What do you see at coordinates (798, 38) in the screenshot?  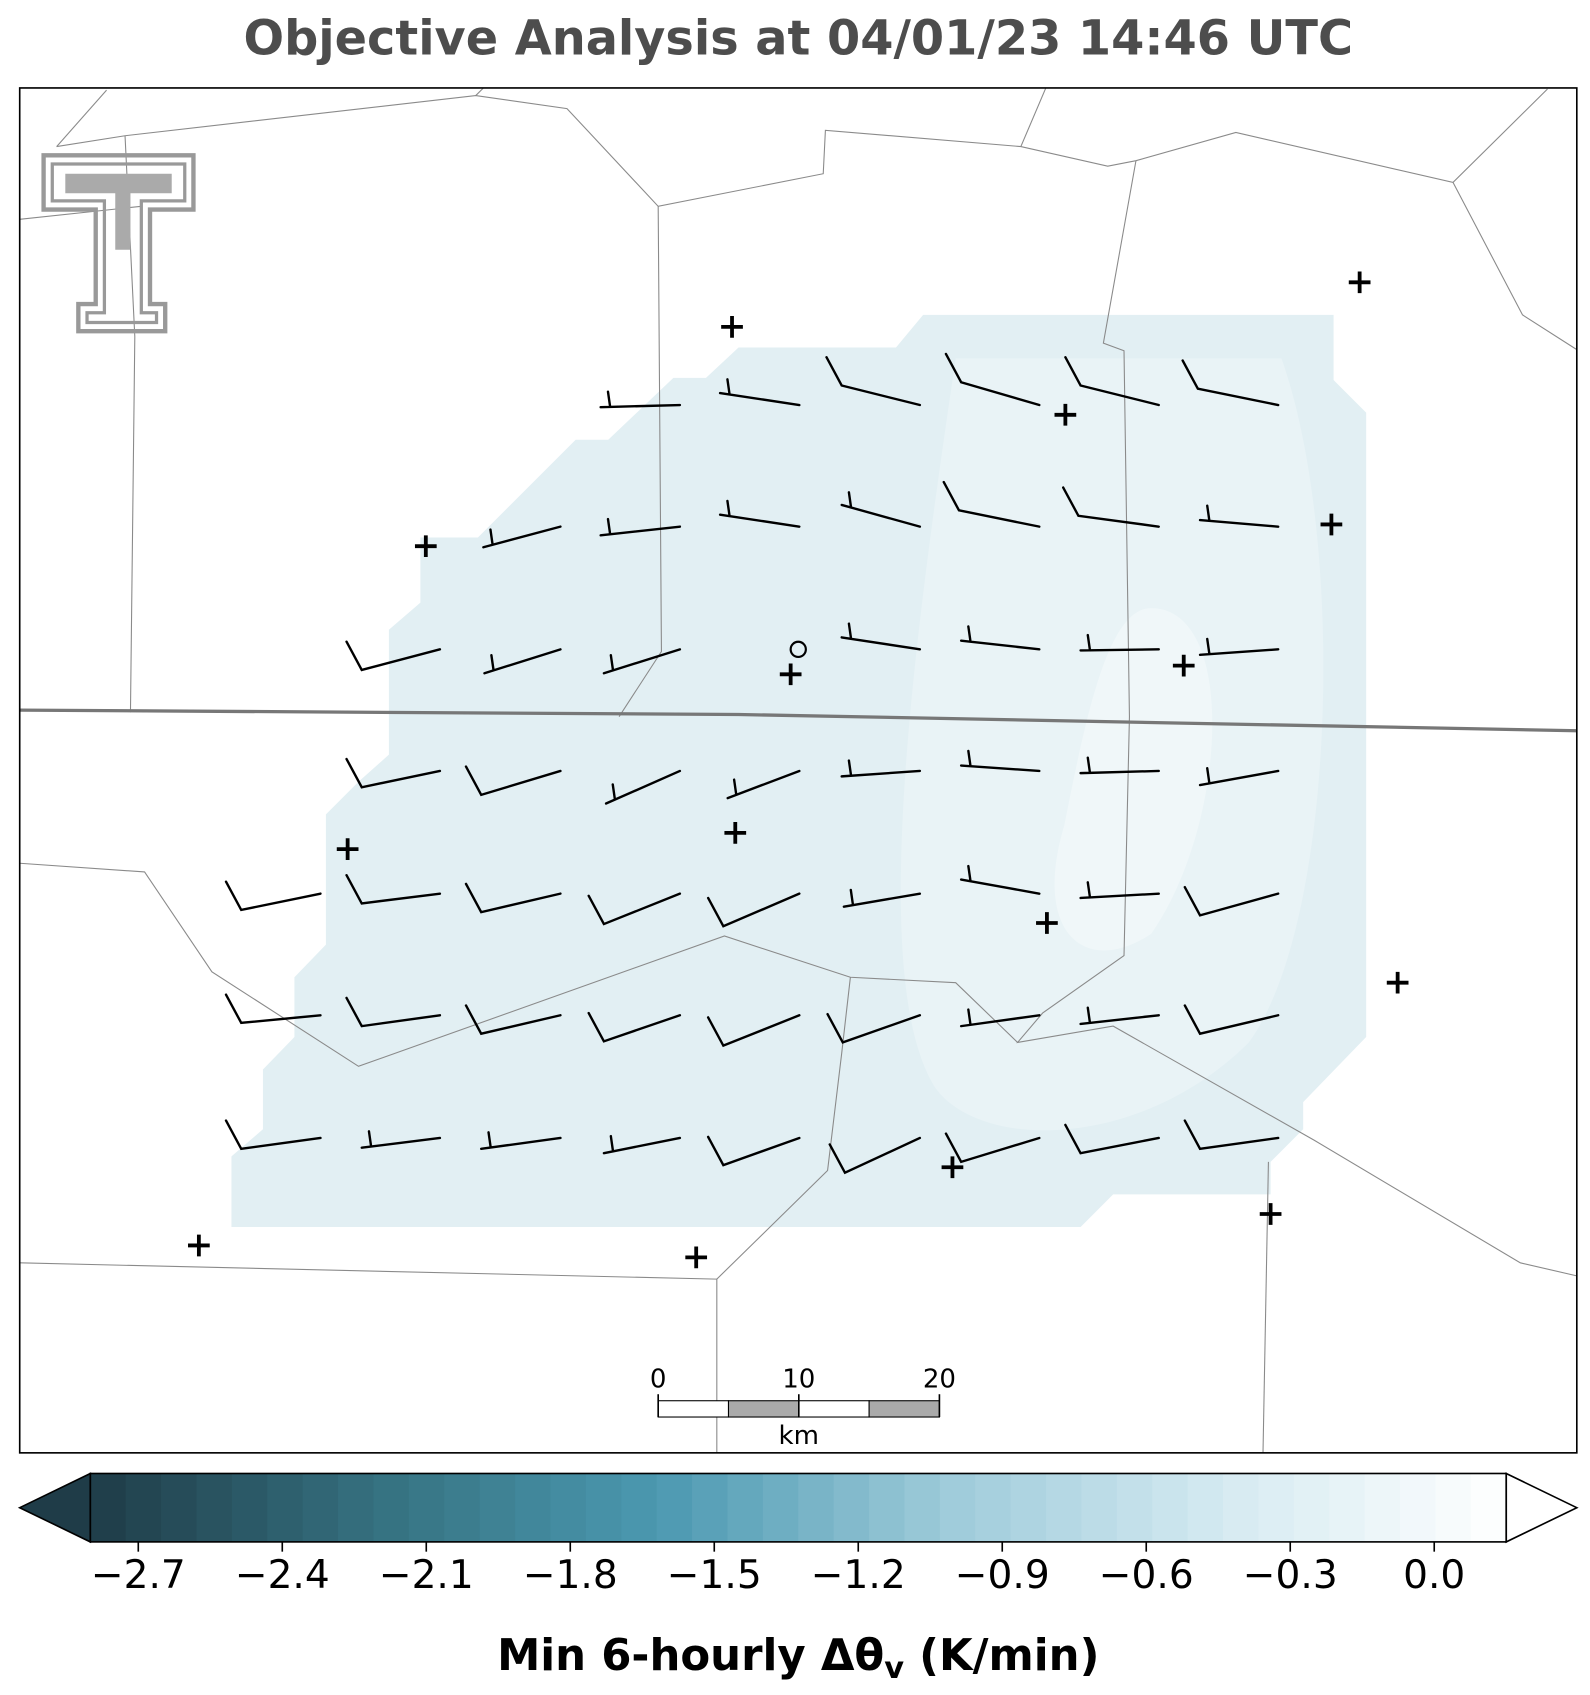 I see `title: Objective Analysis at 04/01/23 14:46 UTC` at bounding box center [798, 38].